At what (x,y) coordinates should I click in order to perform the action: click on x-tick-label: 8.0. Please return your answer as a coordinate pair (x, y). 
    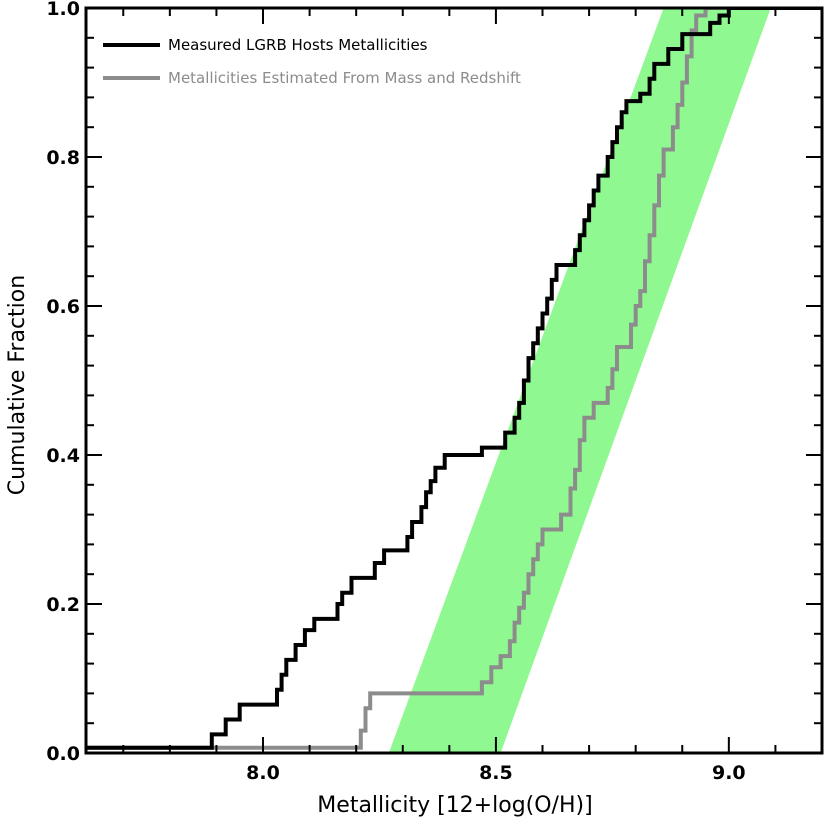
    Looking at the image, I should click on (263, 773).